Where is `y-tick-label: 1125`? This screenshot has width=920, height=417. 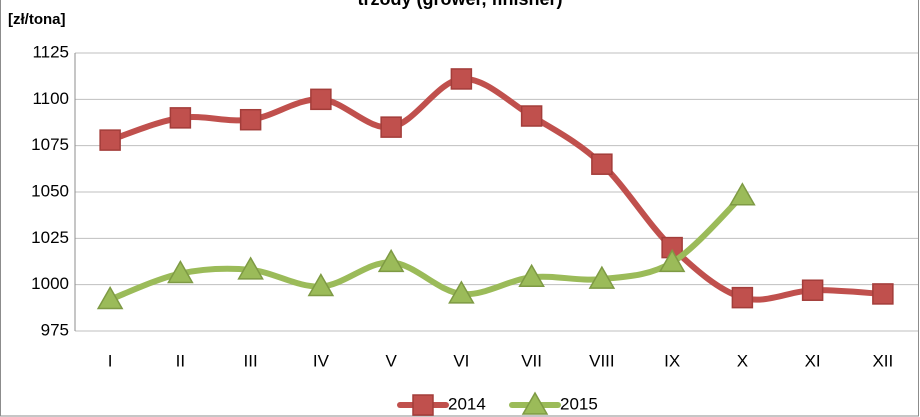 y-tick-label: 1125 is located at coordinates (50, 51).